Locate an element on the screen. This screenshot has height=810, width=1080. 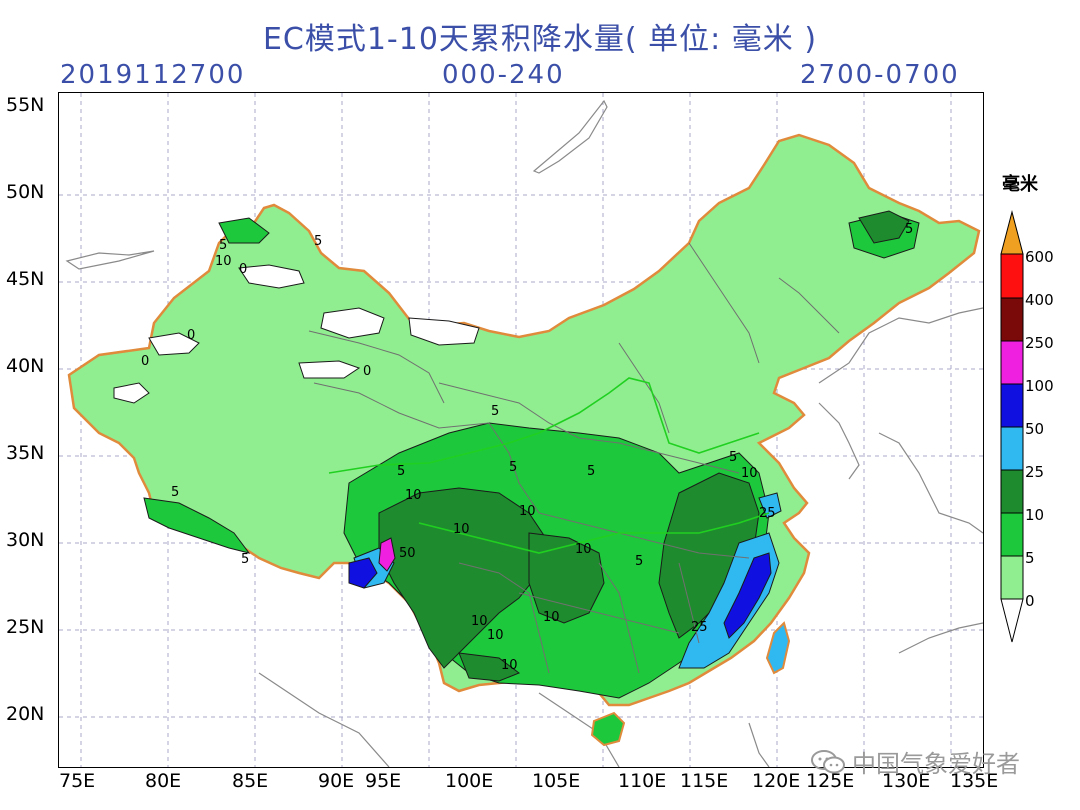
lat-label-50n: 50N is located at coordinates (25, 192).